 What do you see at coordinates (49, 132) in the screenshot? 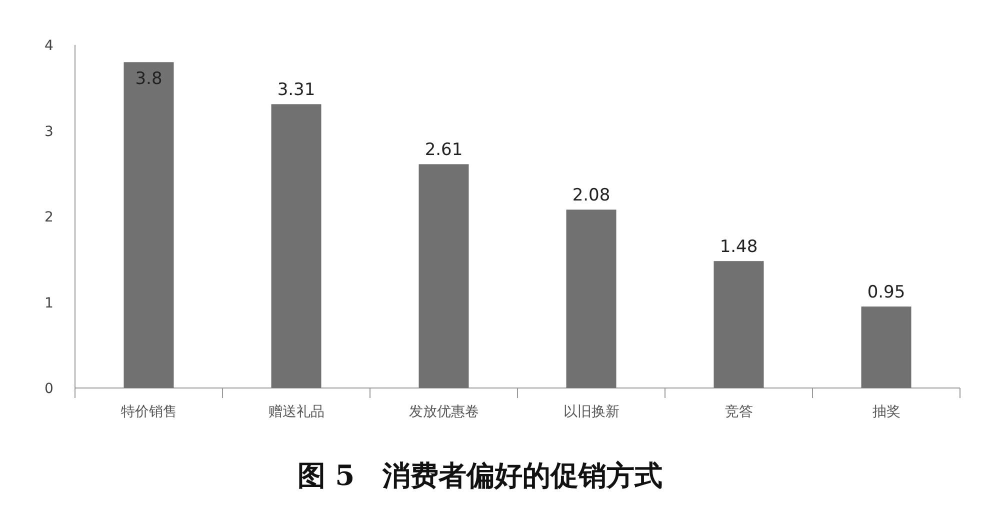
I see `y-tick-label: 3` at bounding box center [49, 132].